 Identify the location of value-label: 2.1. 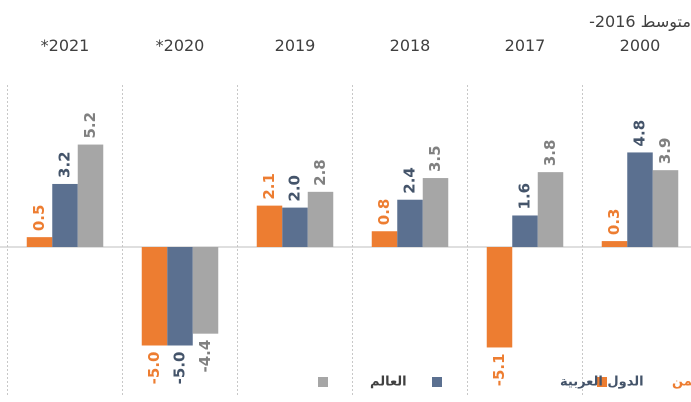
(269, 186).